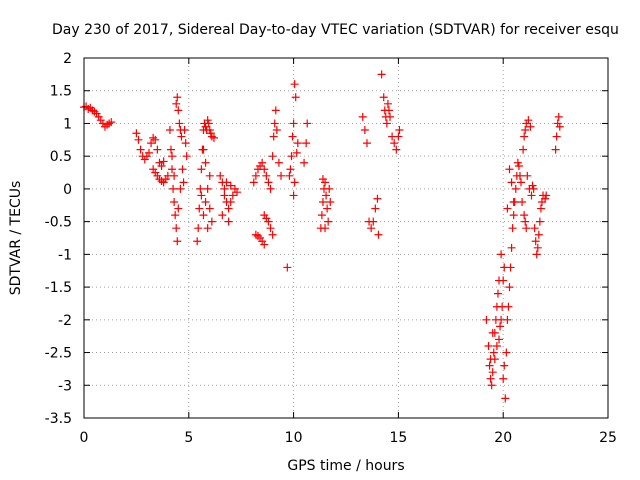 The width and height of the screenshot is (640, 480). I want to click on y-tick-label: -1, so click(65, 255).